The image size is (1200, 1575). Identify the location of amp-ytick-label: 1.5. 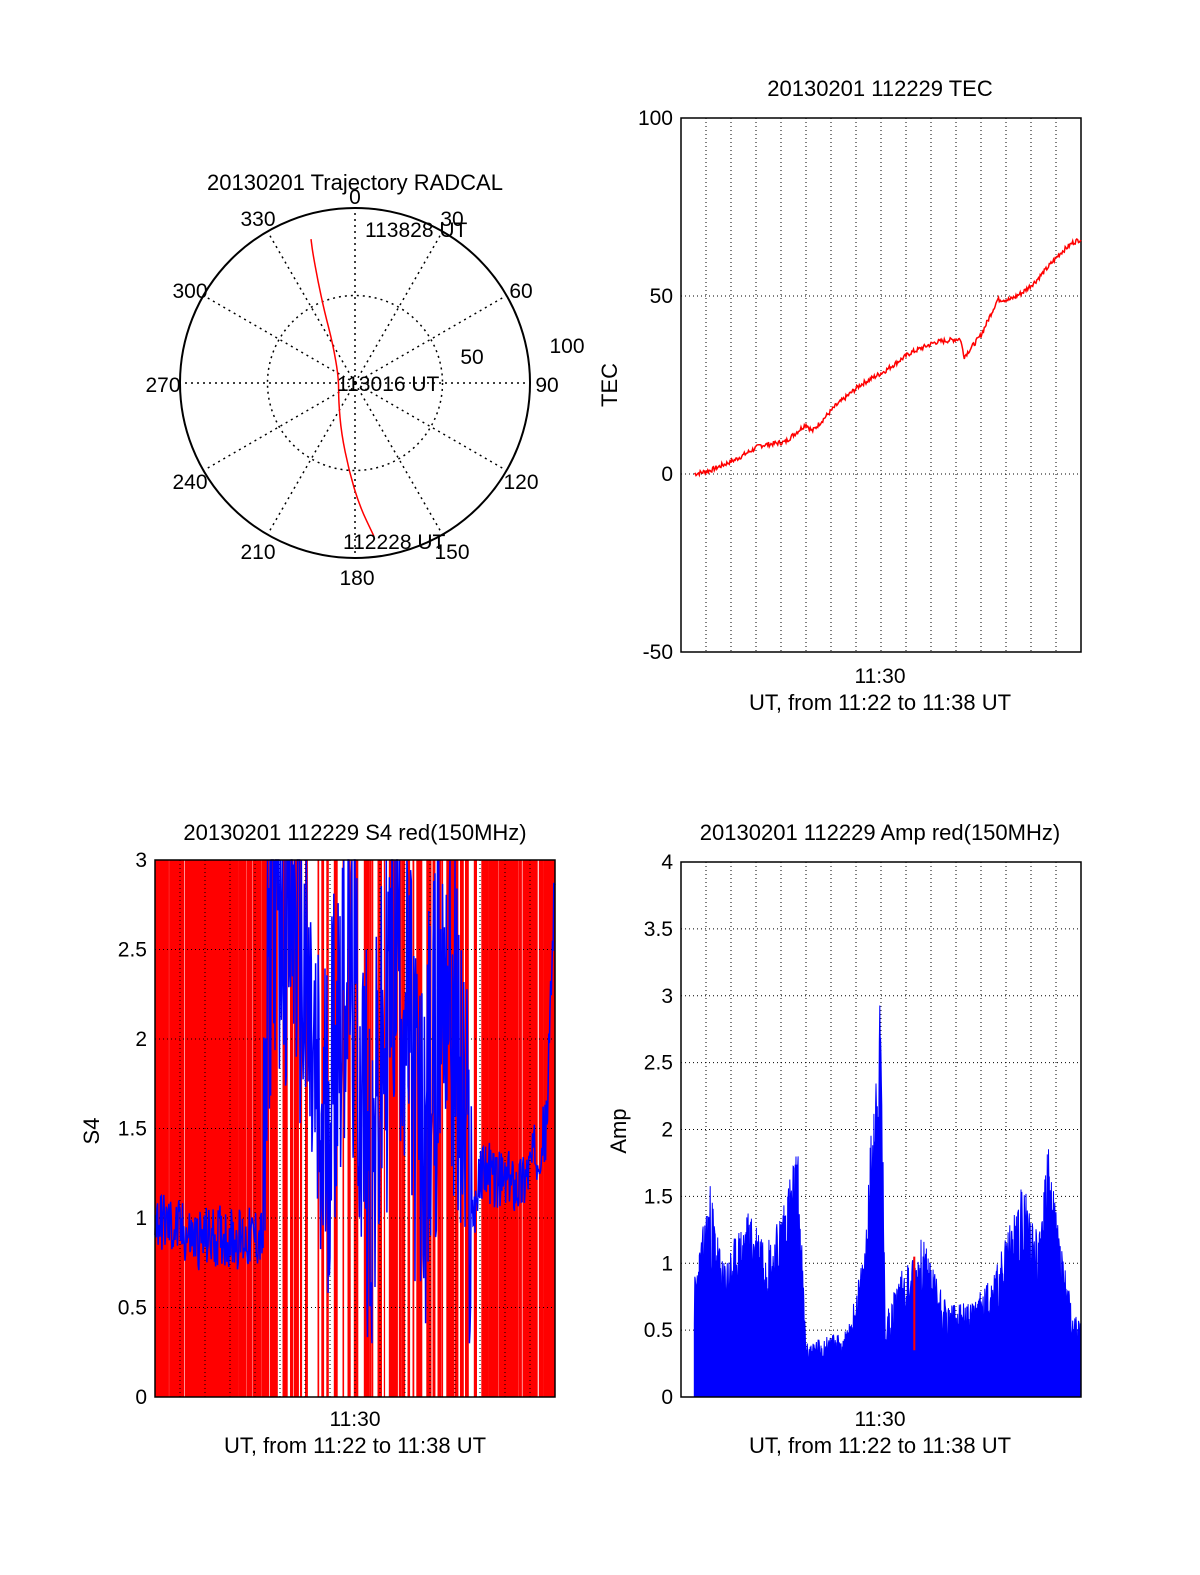
(658, 1196).